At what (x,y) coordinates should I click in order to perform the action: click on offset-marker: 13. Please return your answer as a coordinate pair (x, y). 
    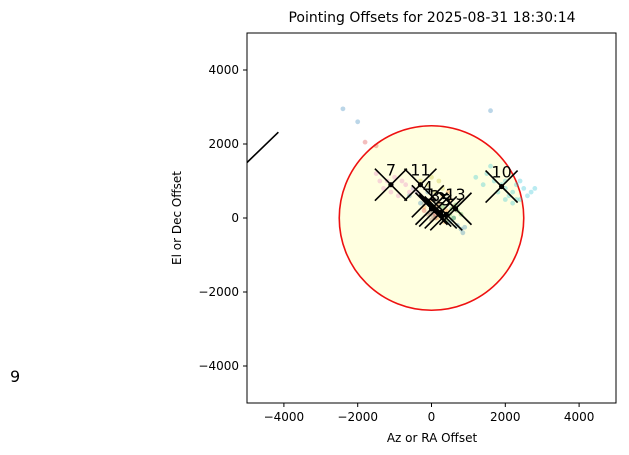
    Looking at the image, I should click on (455, 205).